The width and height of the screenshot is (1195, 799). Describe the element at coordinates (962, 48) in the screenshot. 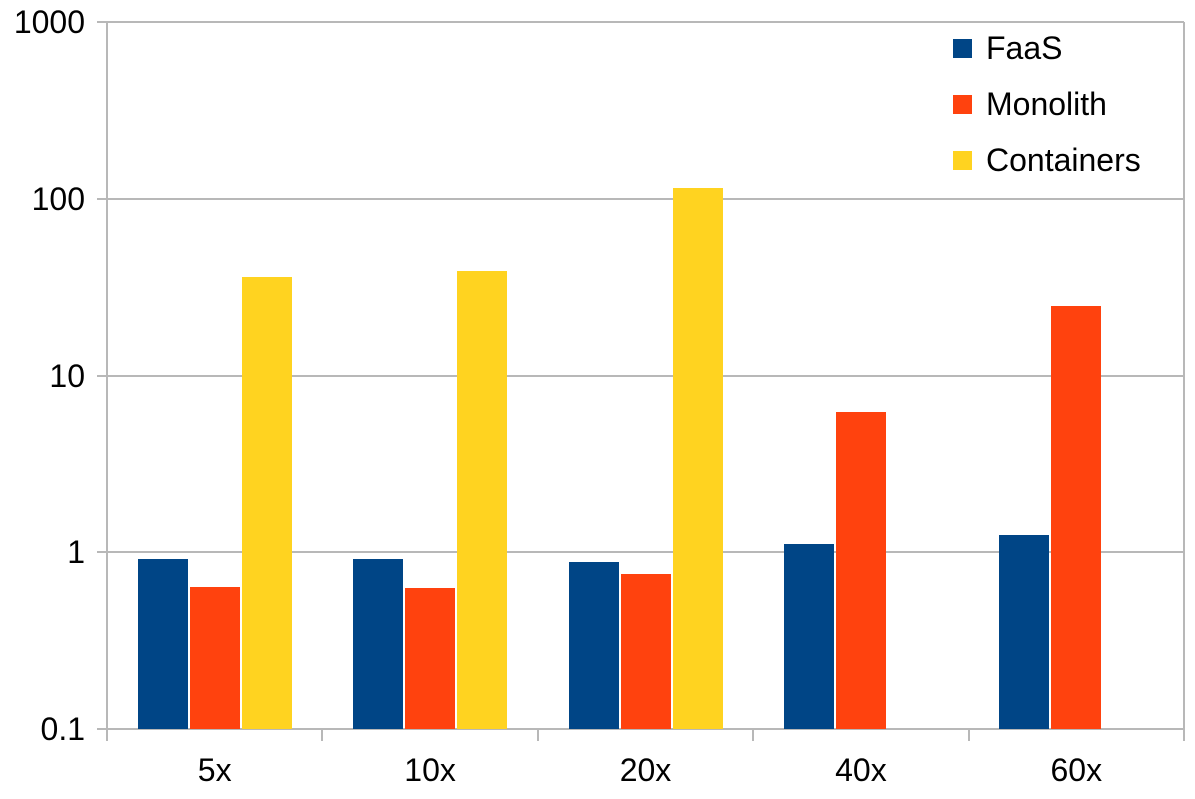

I see `legend-swatch-faas` at that location.